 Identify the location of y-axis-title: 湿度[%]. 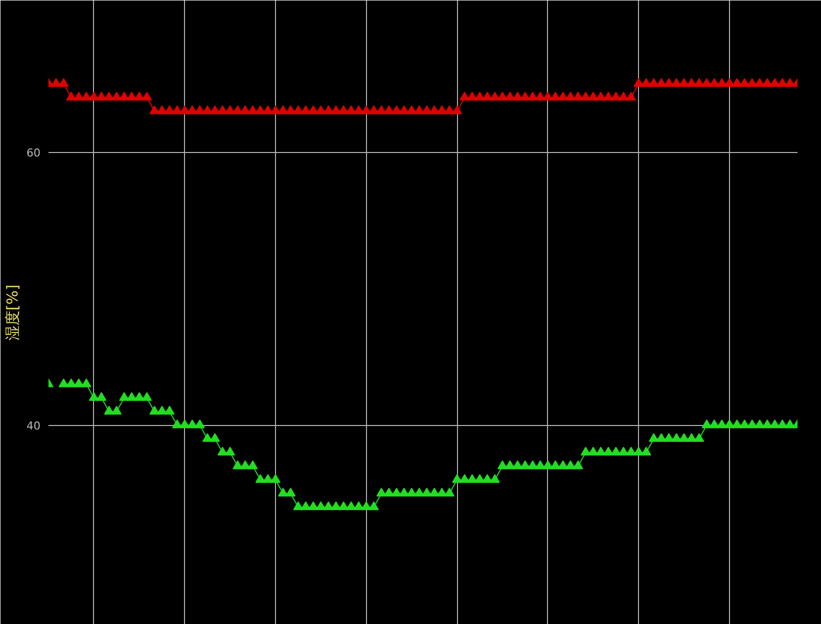
(13, 312).